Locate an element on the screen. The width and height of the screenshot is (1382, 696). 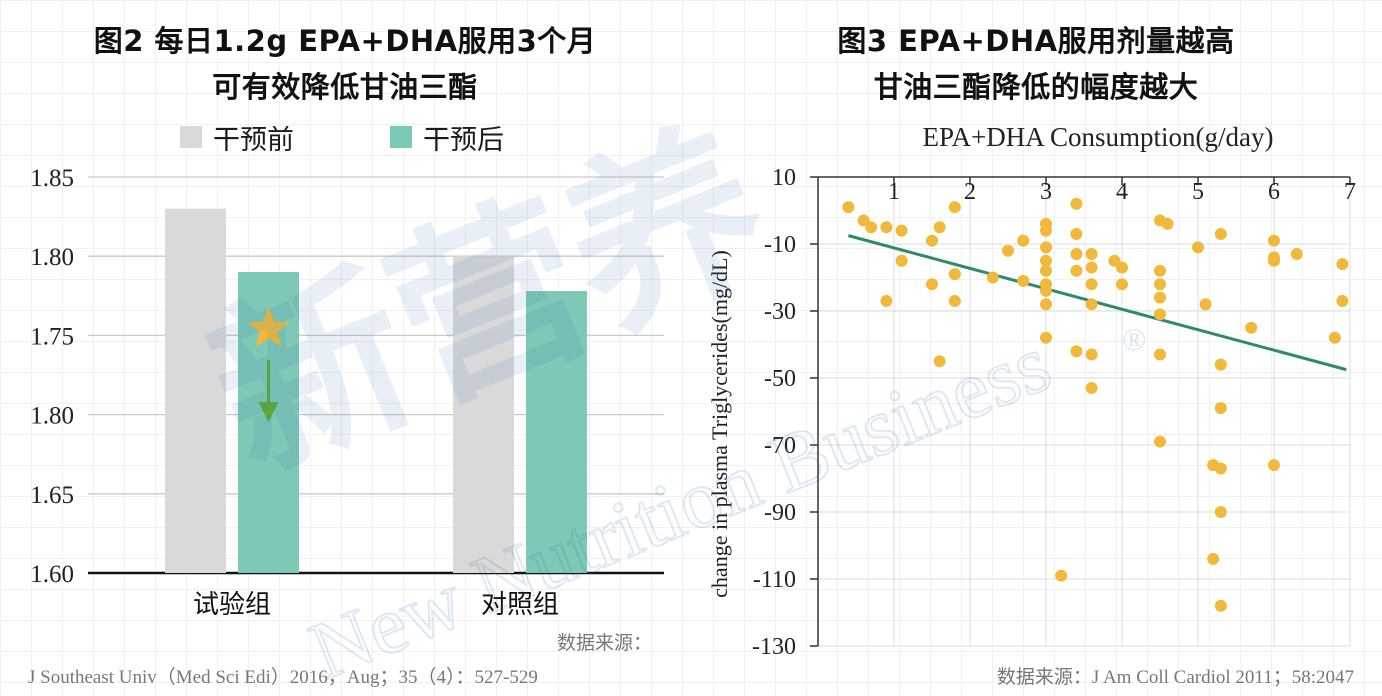
scatter-ytick-label: -10 is located at coordinates (780, 245).